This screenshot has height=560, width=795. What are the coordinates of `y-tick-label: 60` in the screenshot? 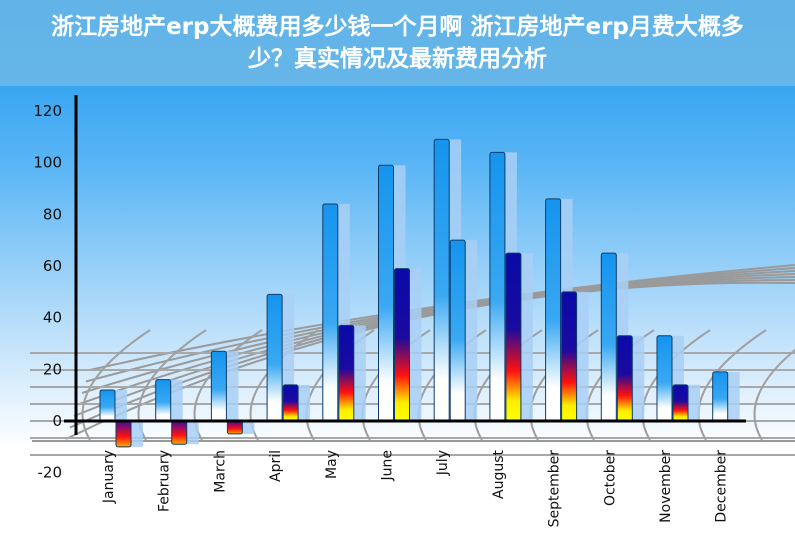 It's located at (52, 266).